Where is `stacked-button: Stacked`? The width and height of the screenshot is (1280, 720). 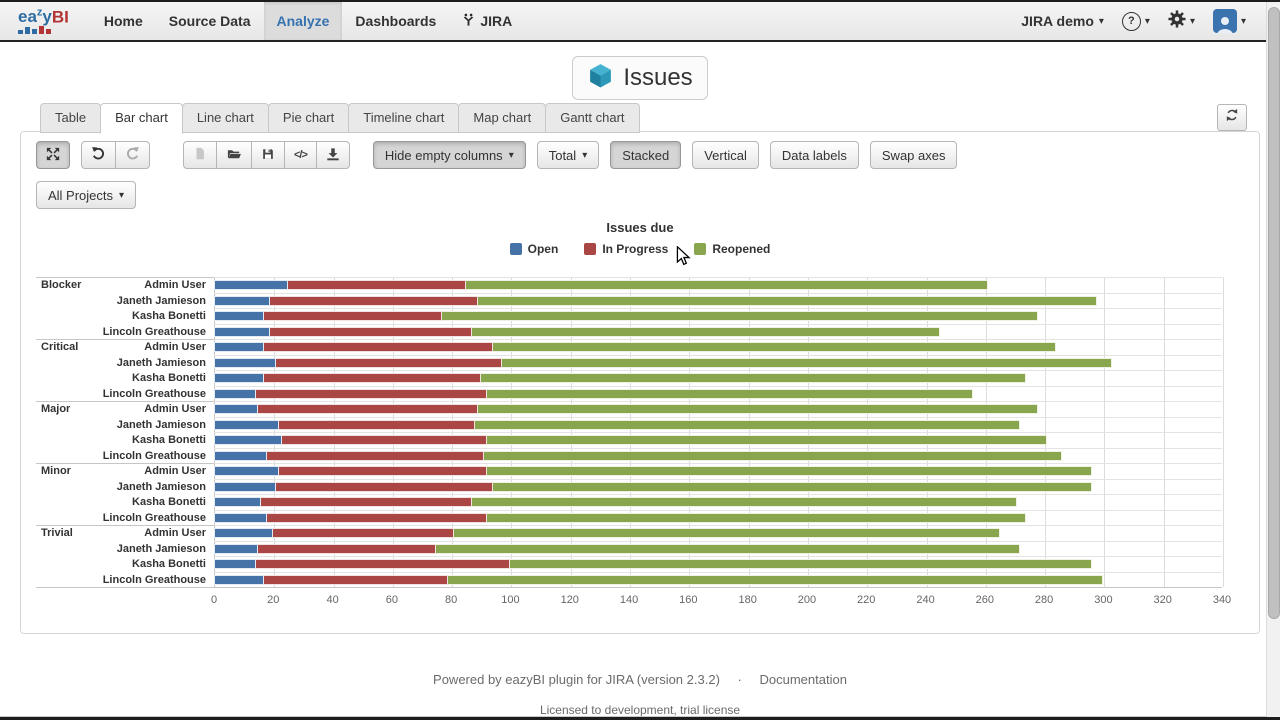 stacked-button: Stacked is located at coordinates (646, 155).